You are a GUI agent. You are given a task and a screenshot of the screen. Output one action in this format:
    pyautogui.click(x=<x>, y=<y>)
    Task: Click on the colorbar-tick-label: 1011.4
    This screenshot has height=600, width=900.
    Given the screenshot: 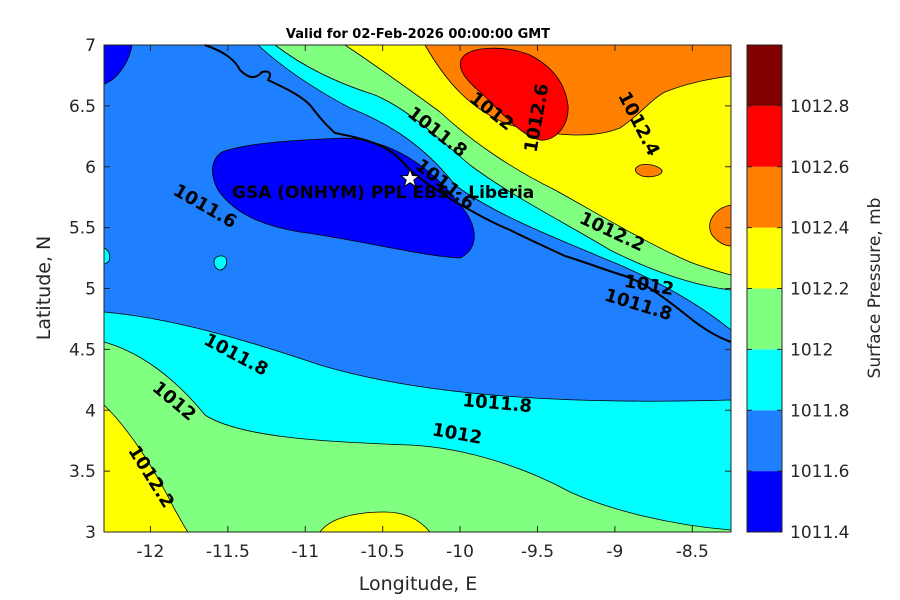 What is the action you would take?
    pyautogui.click(x=819, y=533)
    